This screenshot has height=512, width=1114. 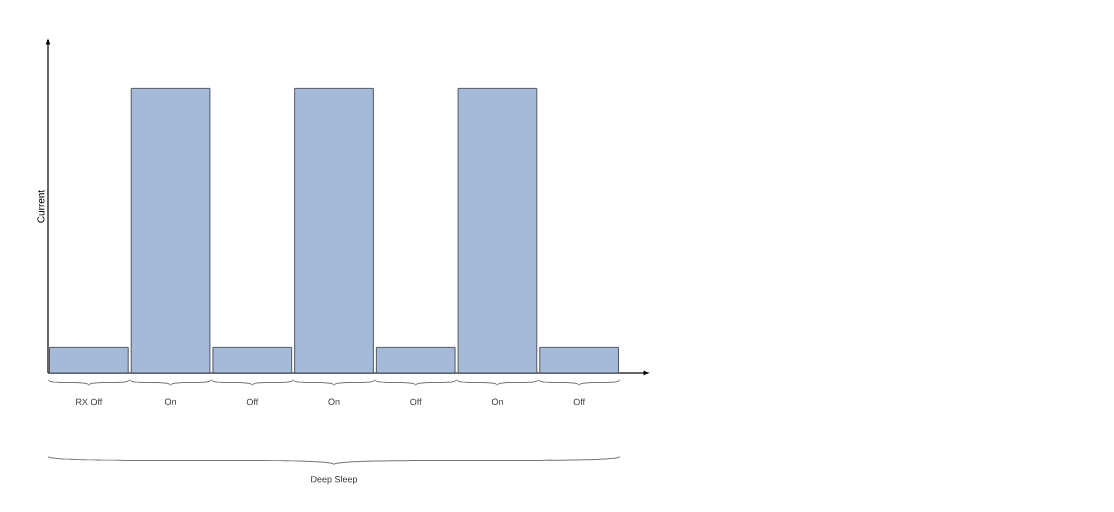 I want to click on text: Deep Sleep, so click(x=334, y=480).